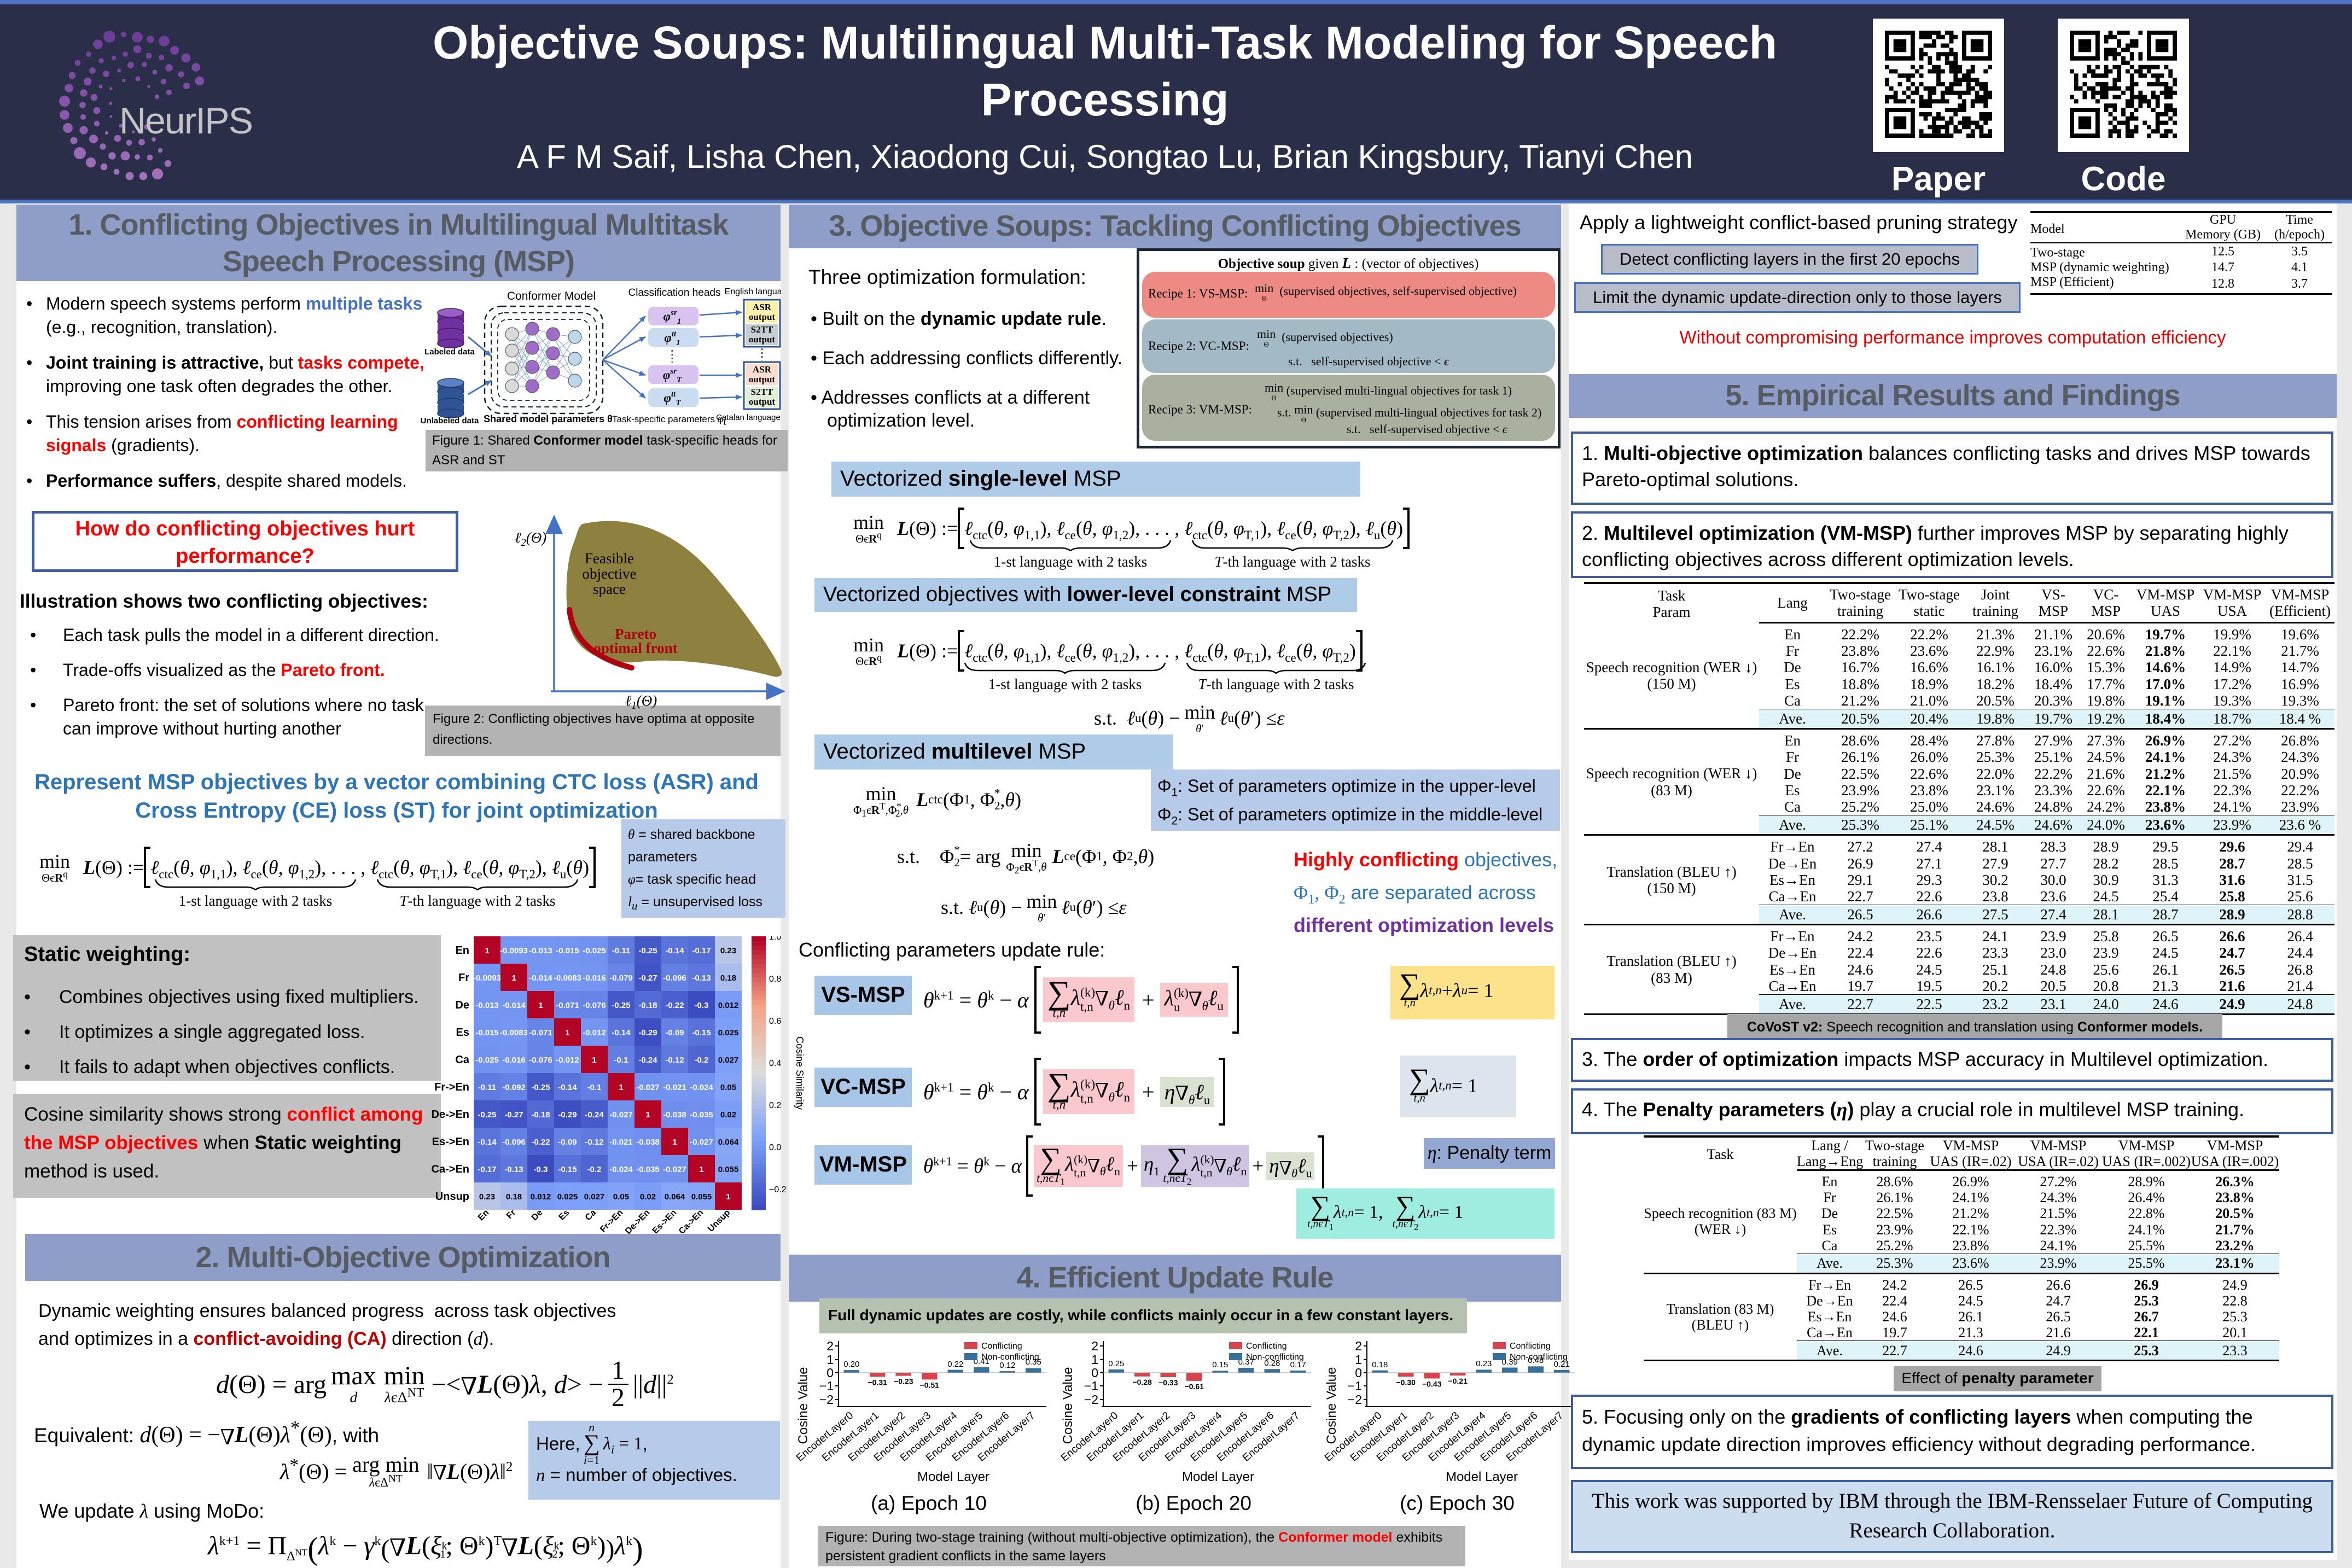 The image size is (2352, 1568). Describe the element at coordinates (929, 1384) in the screenshot. I see `svg-text: −0.51` at that location.